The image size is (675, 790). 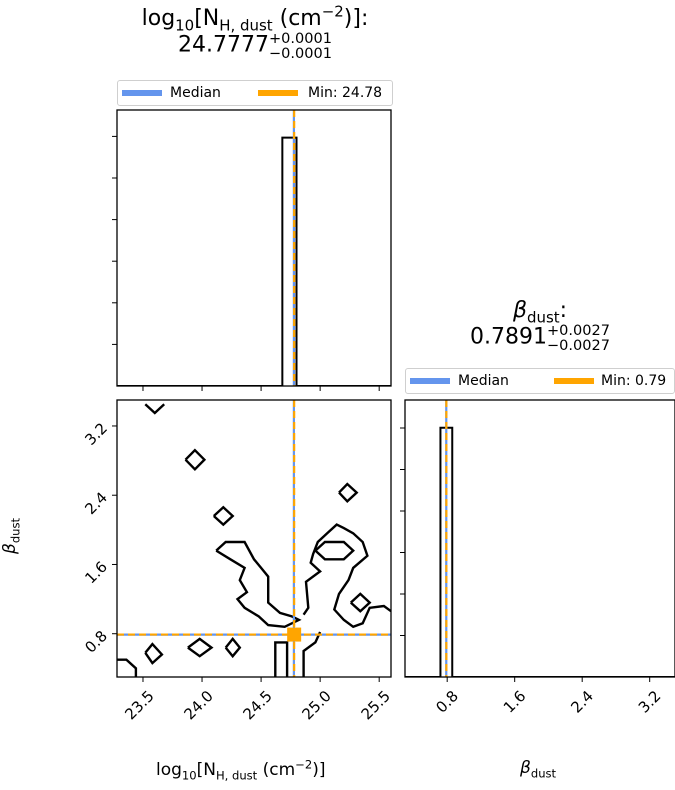 What do you see at coordinates (509, 337) in the screenshot?
I see `beta-title-value: 0.7891` at bounding box center [509, 337].